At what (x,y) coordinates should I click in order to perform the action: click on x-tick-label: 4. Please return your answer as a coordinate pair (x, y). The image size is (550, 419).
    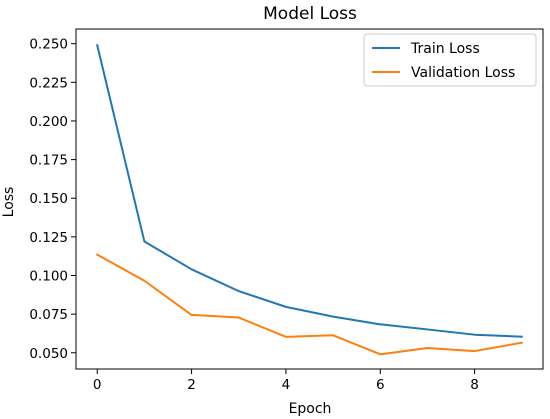
    Looking at the image, I should click on (286, 385).